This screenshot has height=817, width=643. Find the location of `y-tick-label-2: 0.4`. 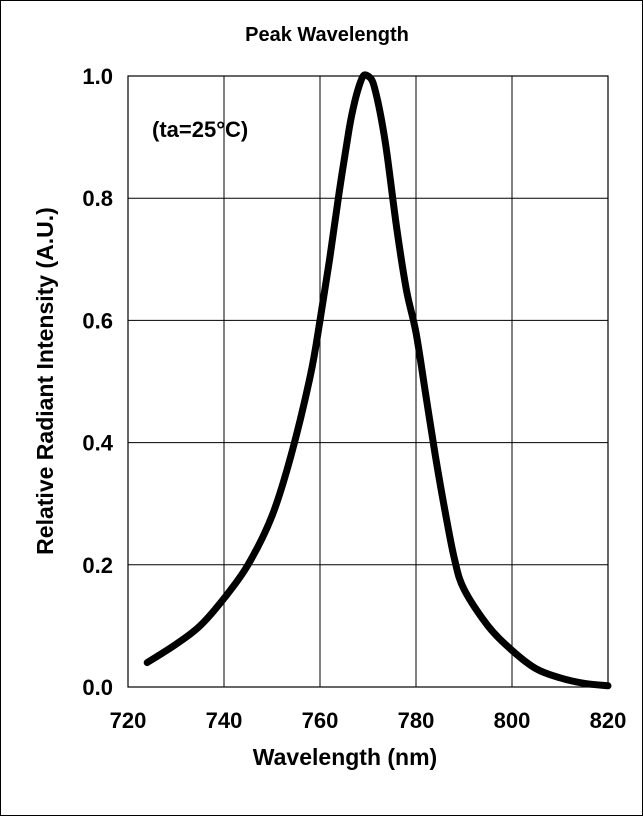

y-tick-label-2: 0.4 is located at coordinates (97, 443).